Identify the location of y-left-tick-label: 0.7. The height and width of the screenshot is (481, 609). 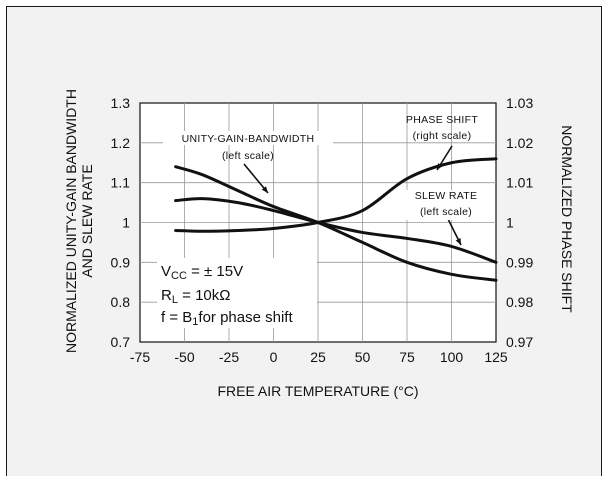
(121, 342).